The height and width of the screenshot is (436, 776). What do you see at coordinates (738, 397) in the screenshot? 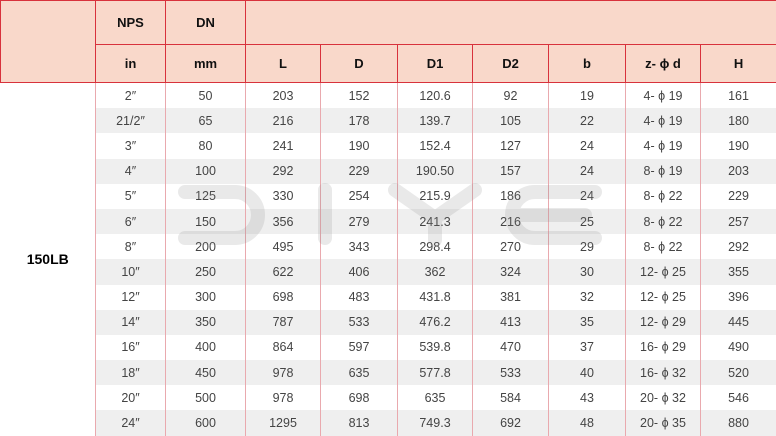
I see `cell-H: 546` at bounding box center [738, 397].